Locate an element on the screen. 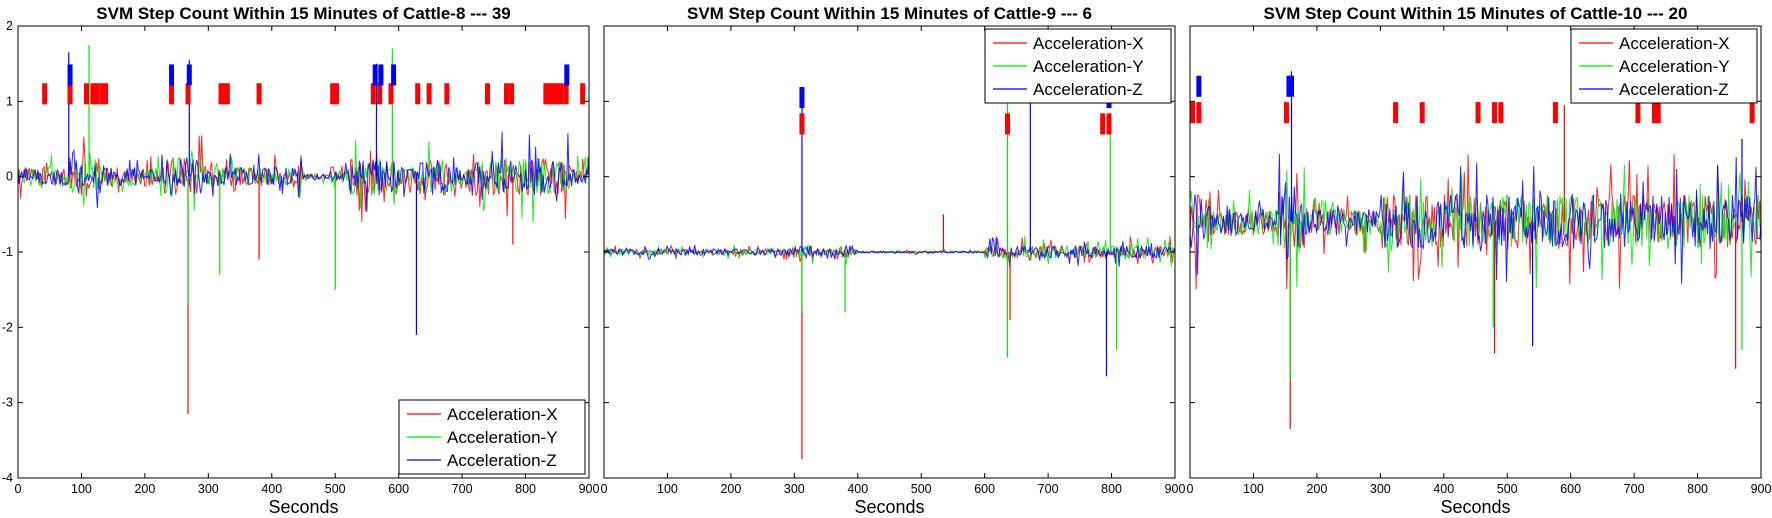 The width and height of the screenshot is (1772, 518). y-tick-label: 0 is located at coordinates (9, 177).